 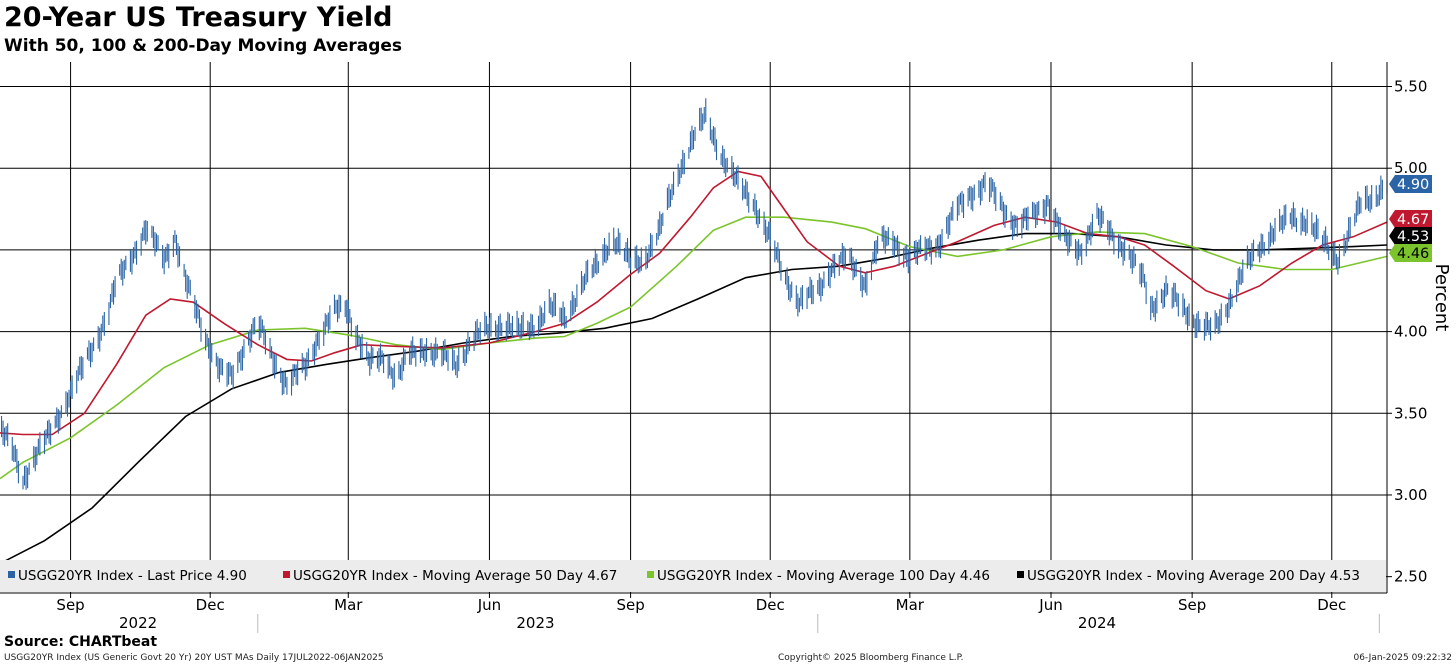 I want to click on value-tag-label: 4.67, so click(x=1413, y=220).